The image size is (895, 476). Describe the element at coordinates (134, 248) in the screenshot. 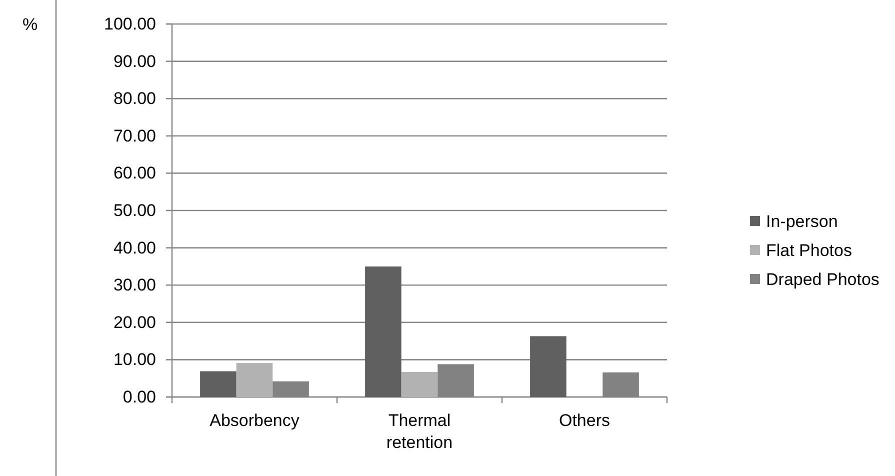

I see `y-tick-label: 40.00` at that location.